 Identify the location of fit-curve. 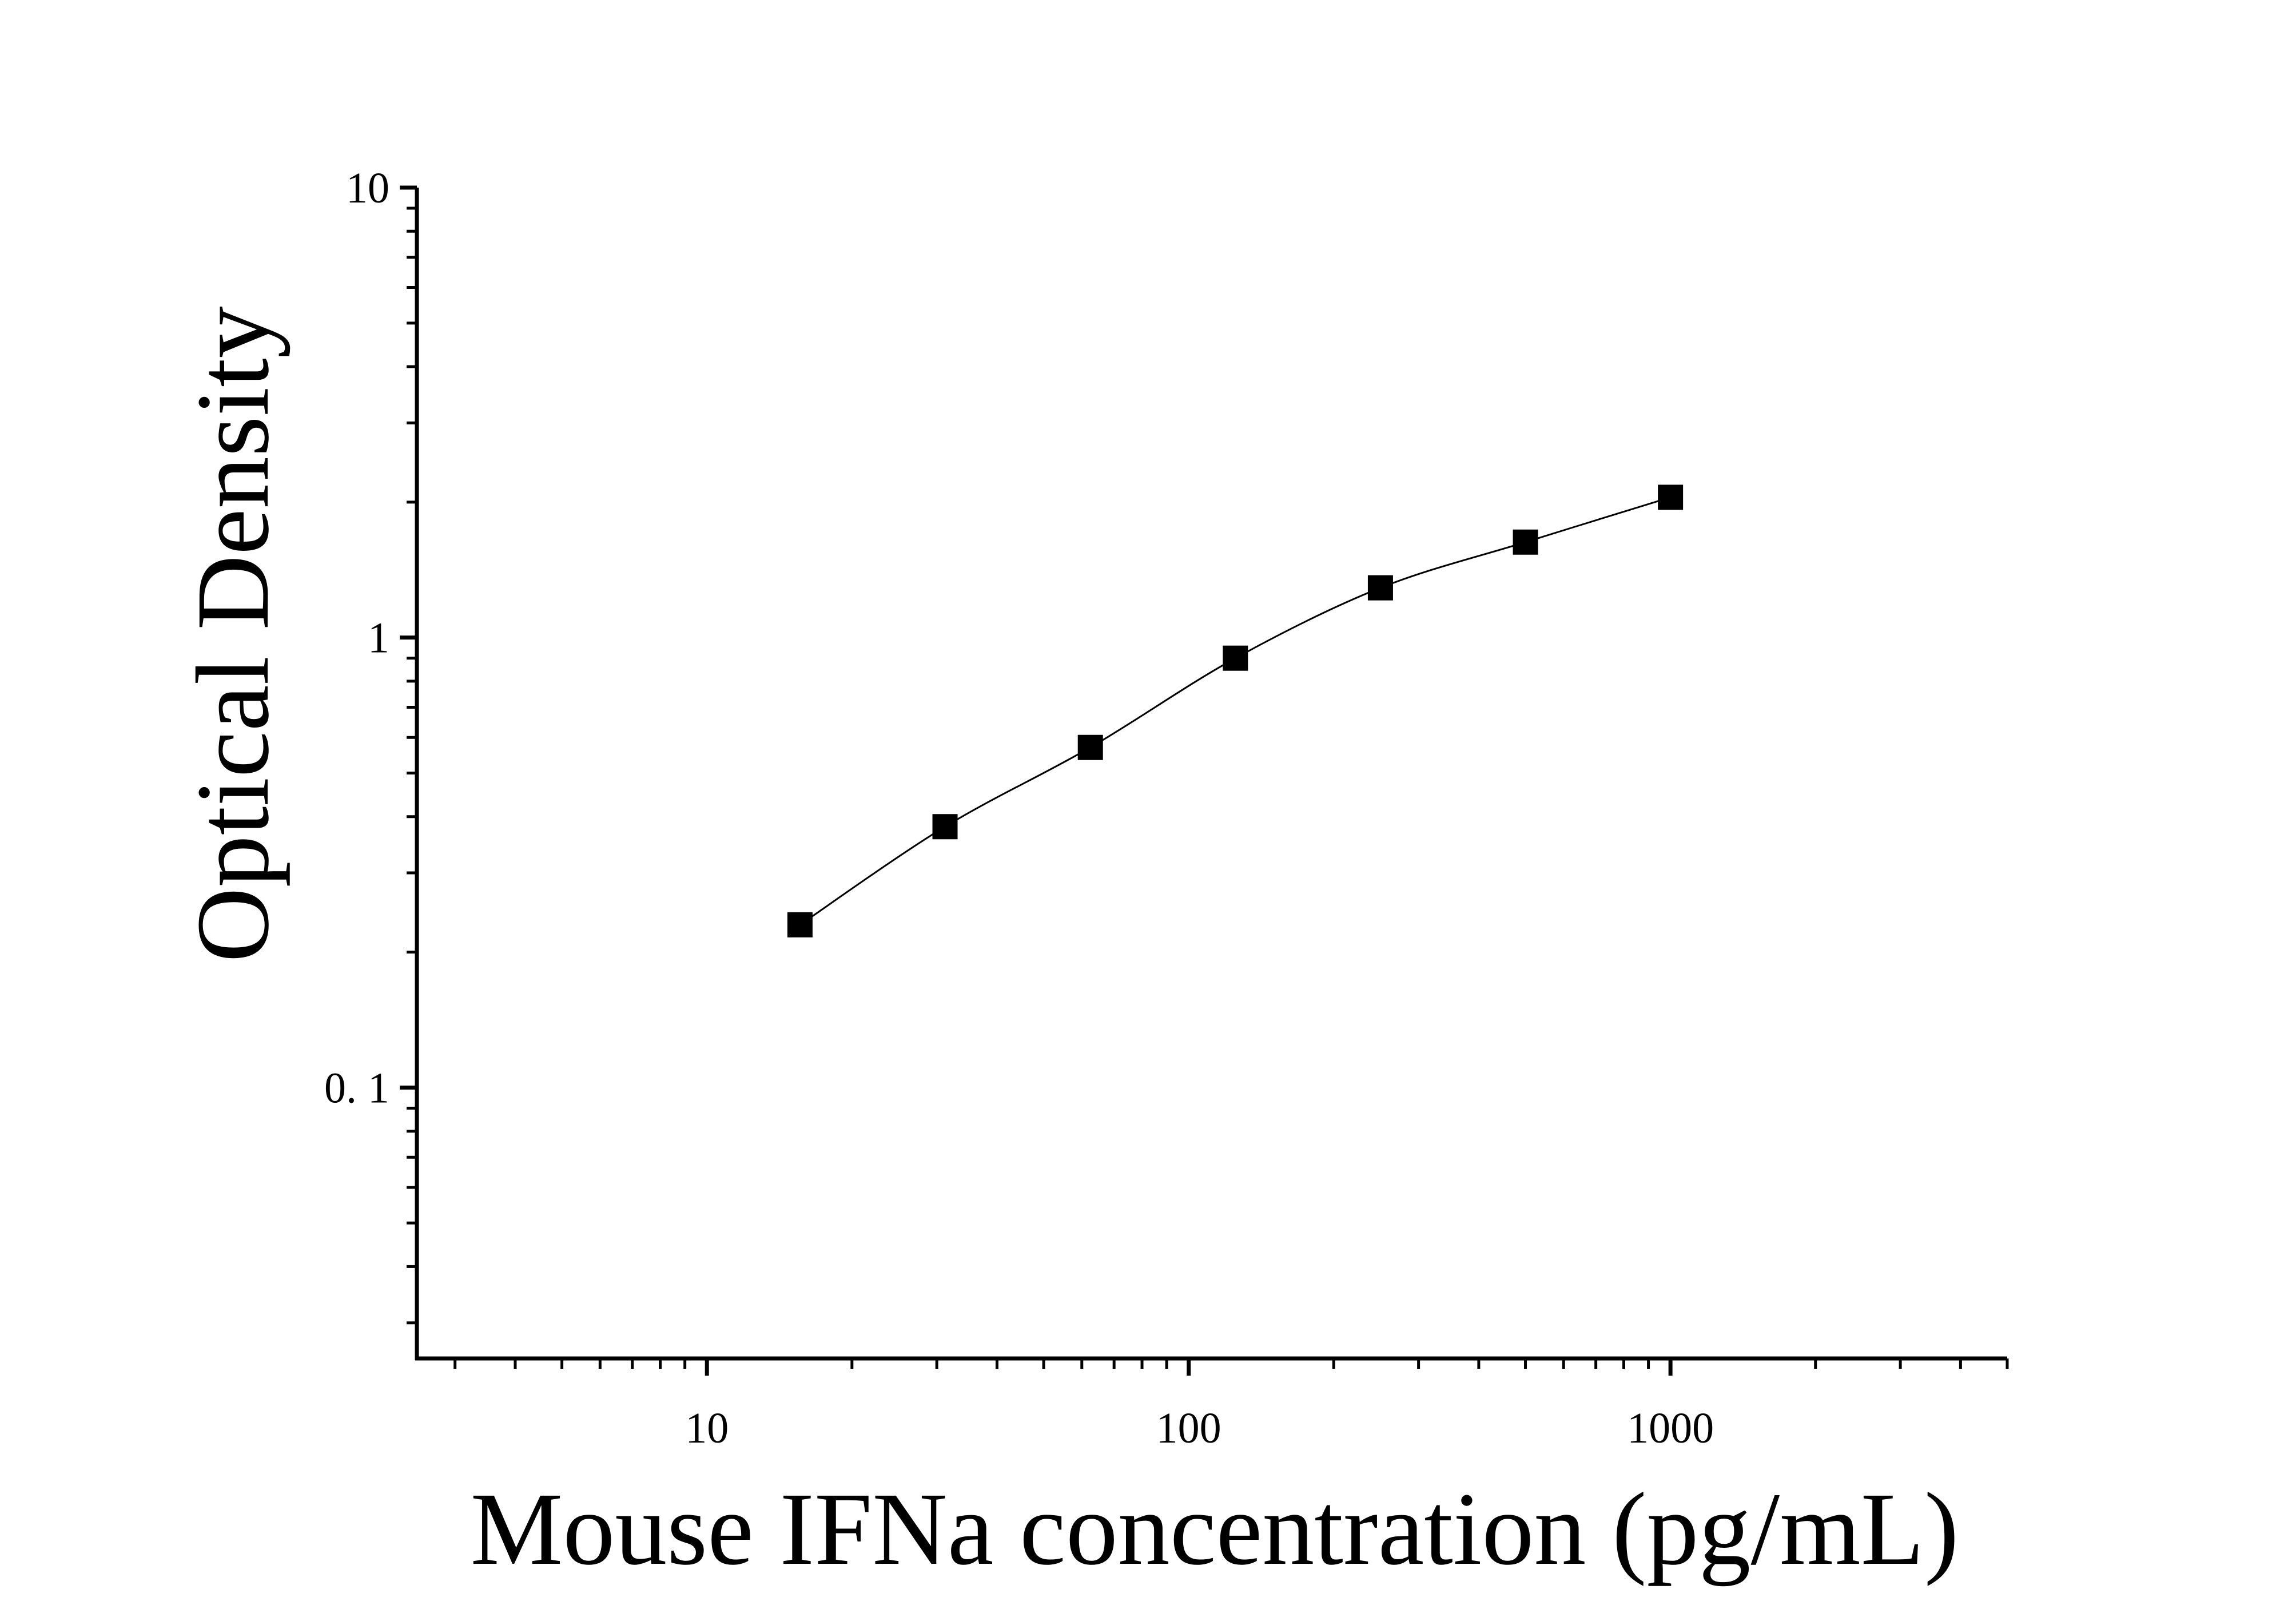
(1235, 711).